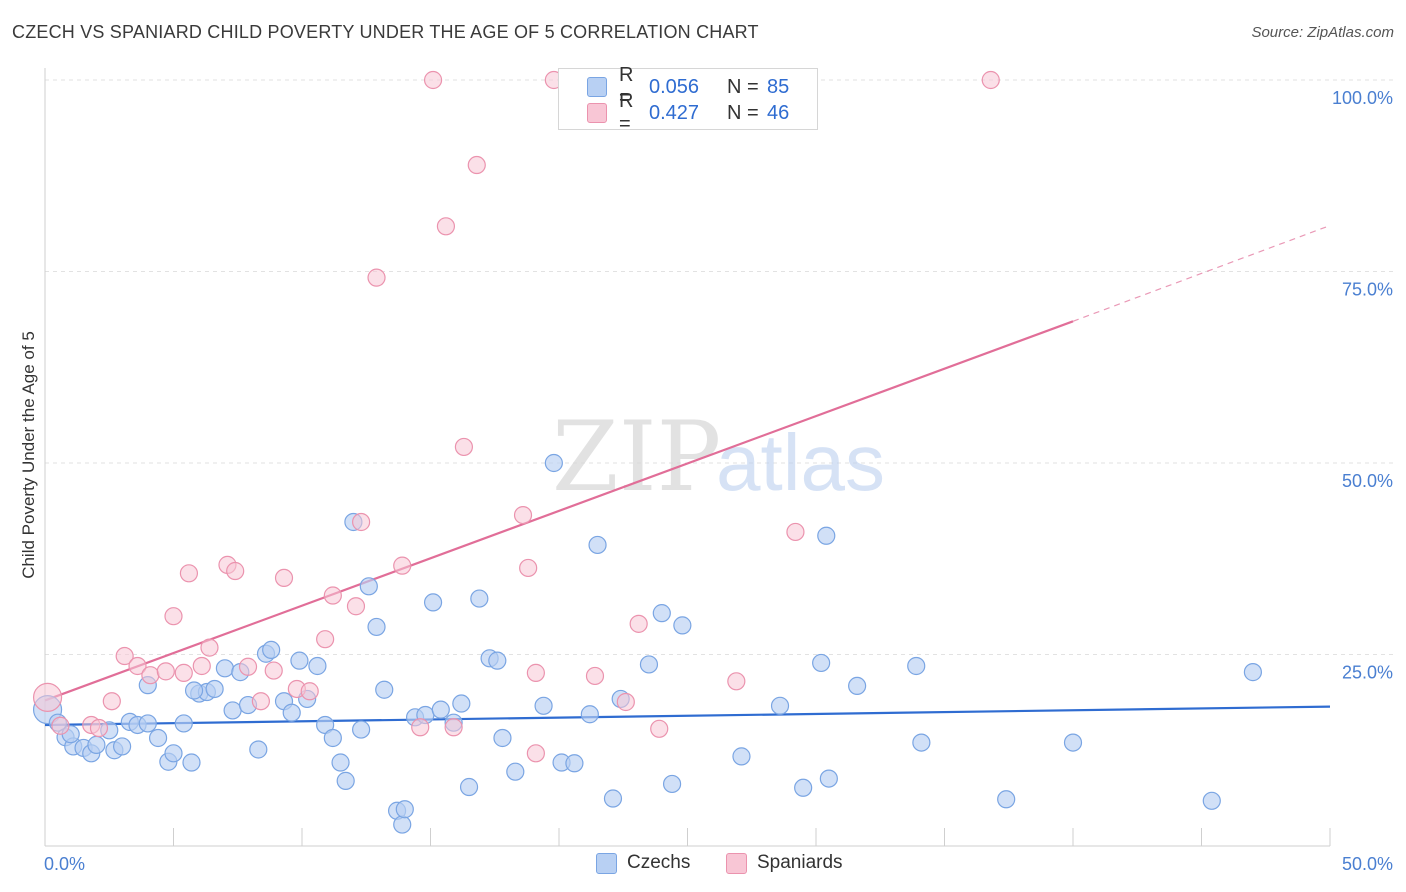  I want to click on series-legend: Czechs Spaniards, so click(703, 865).